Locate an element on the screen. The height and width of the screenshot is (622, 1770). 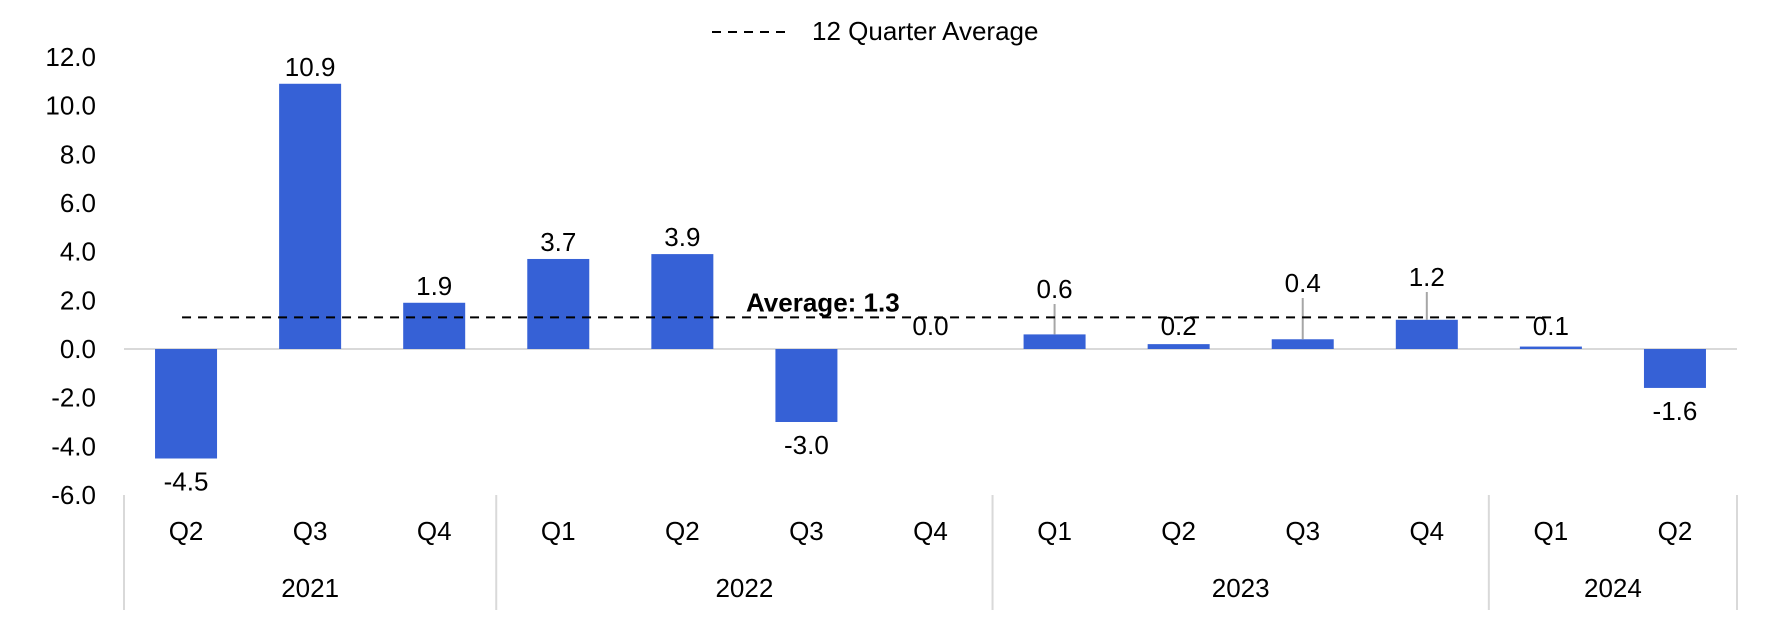
y-tick-label: -4.0 is located at coordinates (73, 446).